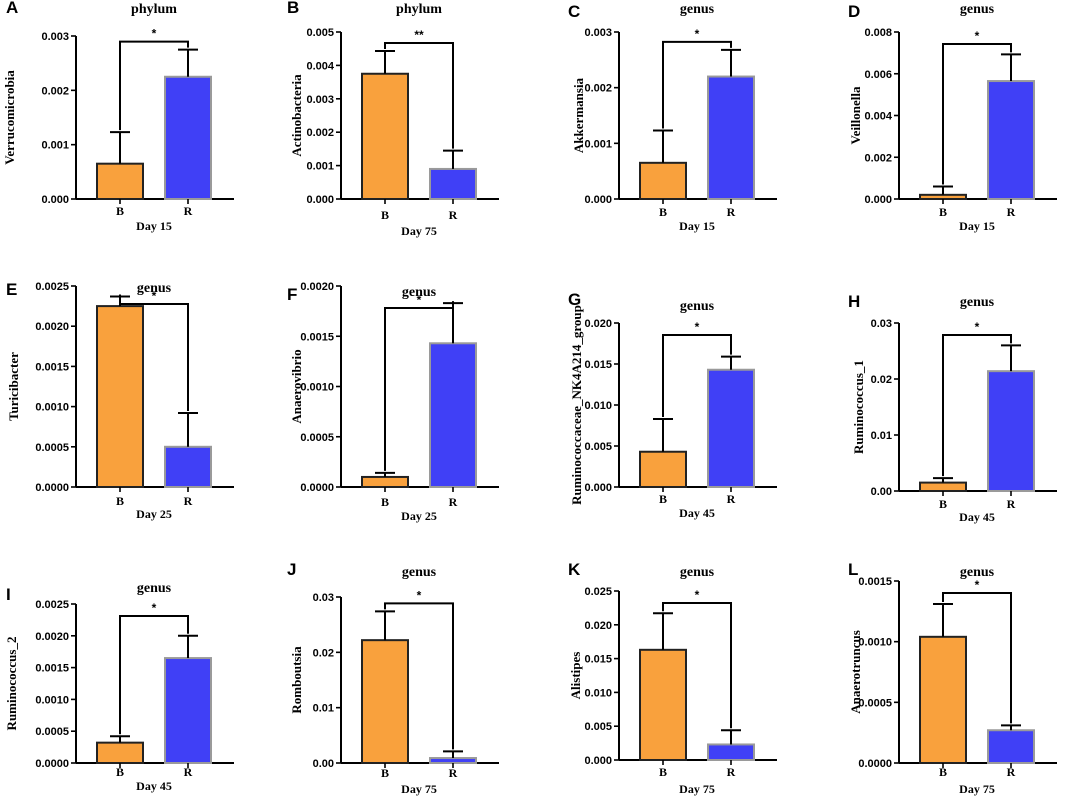  I want to click on panel-l-xlabel: Day 75, so click(977, 789).